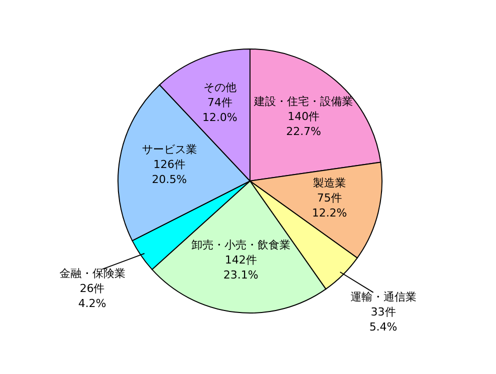 This screenshot has width=496, height=374. I want to click on data-label: 75件 12.2%, so click(329, 205).